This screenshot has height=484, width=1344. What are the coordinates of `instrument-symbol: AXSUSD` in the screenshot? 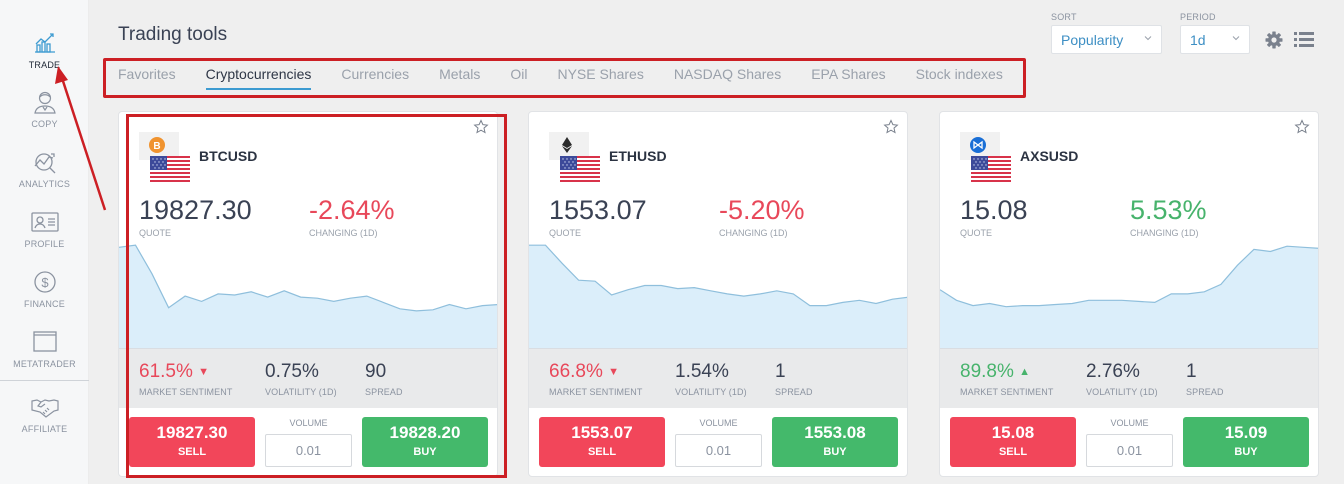 It's located at (1049, 156).